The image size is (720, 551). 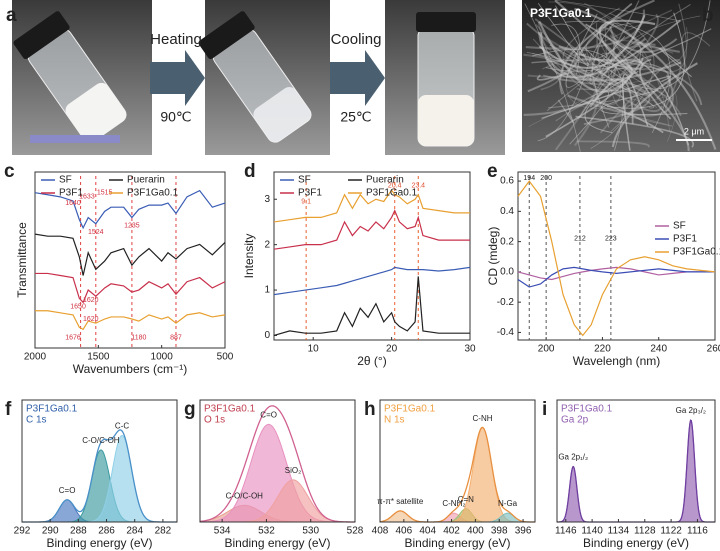 I want to click on annotation: 23.4, so click(x=418, y=185).